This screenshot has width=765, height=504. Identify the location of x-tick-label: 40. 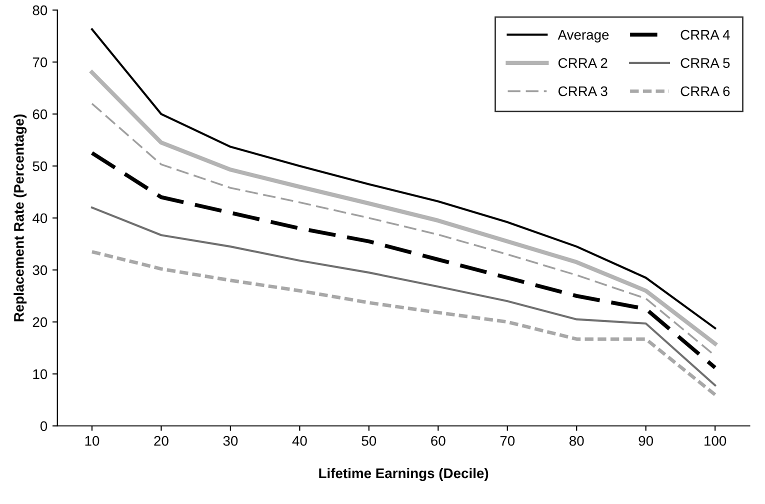
(299, 441).